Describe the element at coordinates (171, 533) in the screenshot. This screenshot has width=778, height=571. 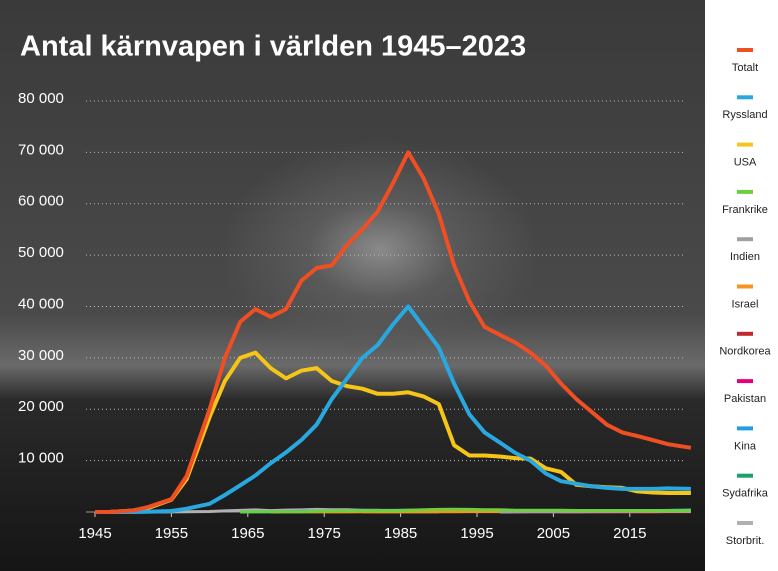
I see `x-tick-label: 1955` at that location.